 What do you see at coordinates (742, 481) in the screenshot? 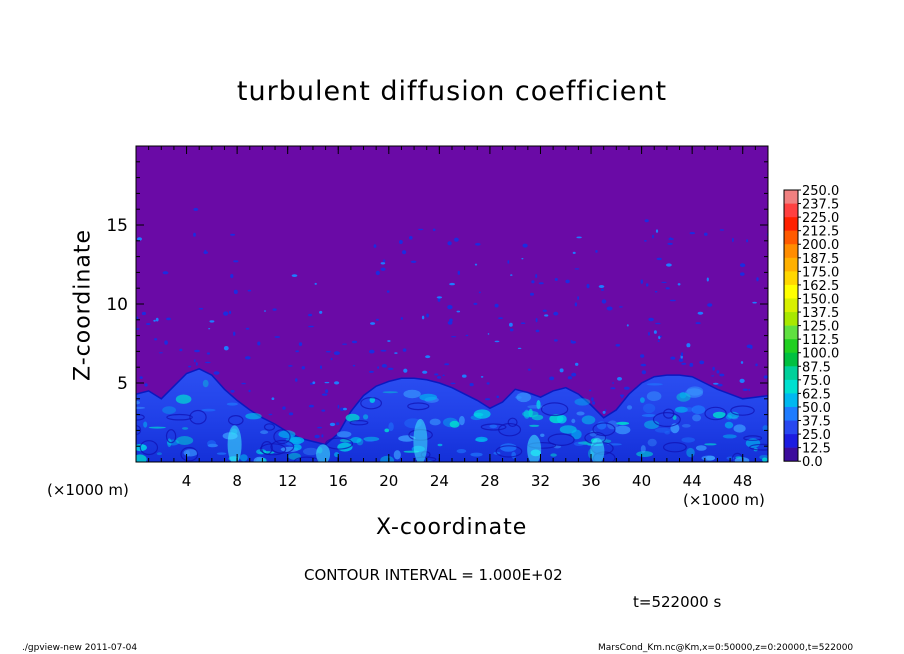
I see `x-tick-label: 48` at bounding box center [742, 481].